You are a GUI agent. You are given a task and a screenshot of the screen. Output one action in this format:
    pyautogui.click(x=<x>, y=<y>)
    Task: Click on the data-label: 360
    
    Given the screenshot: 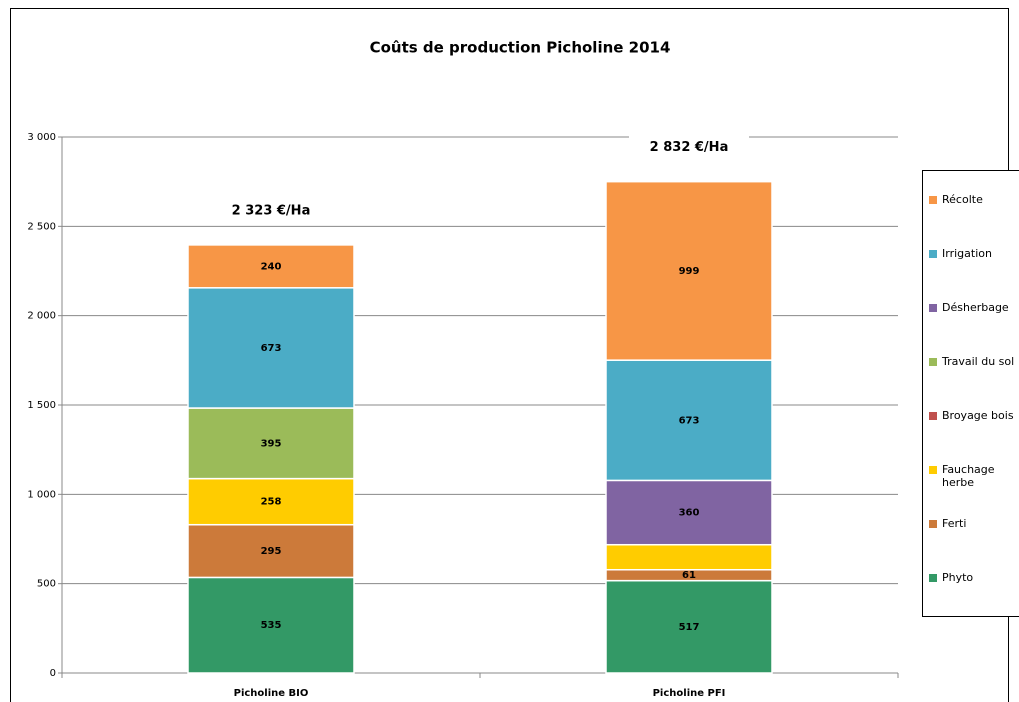 What is the action you would take?
    pyautogui.click(x=689, y=513)
    